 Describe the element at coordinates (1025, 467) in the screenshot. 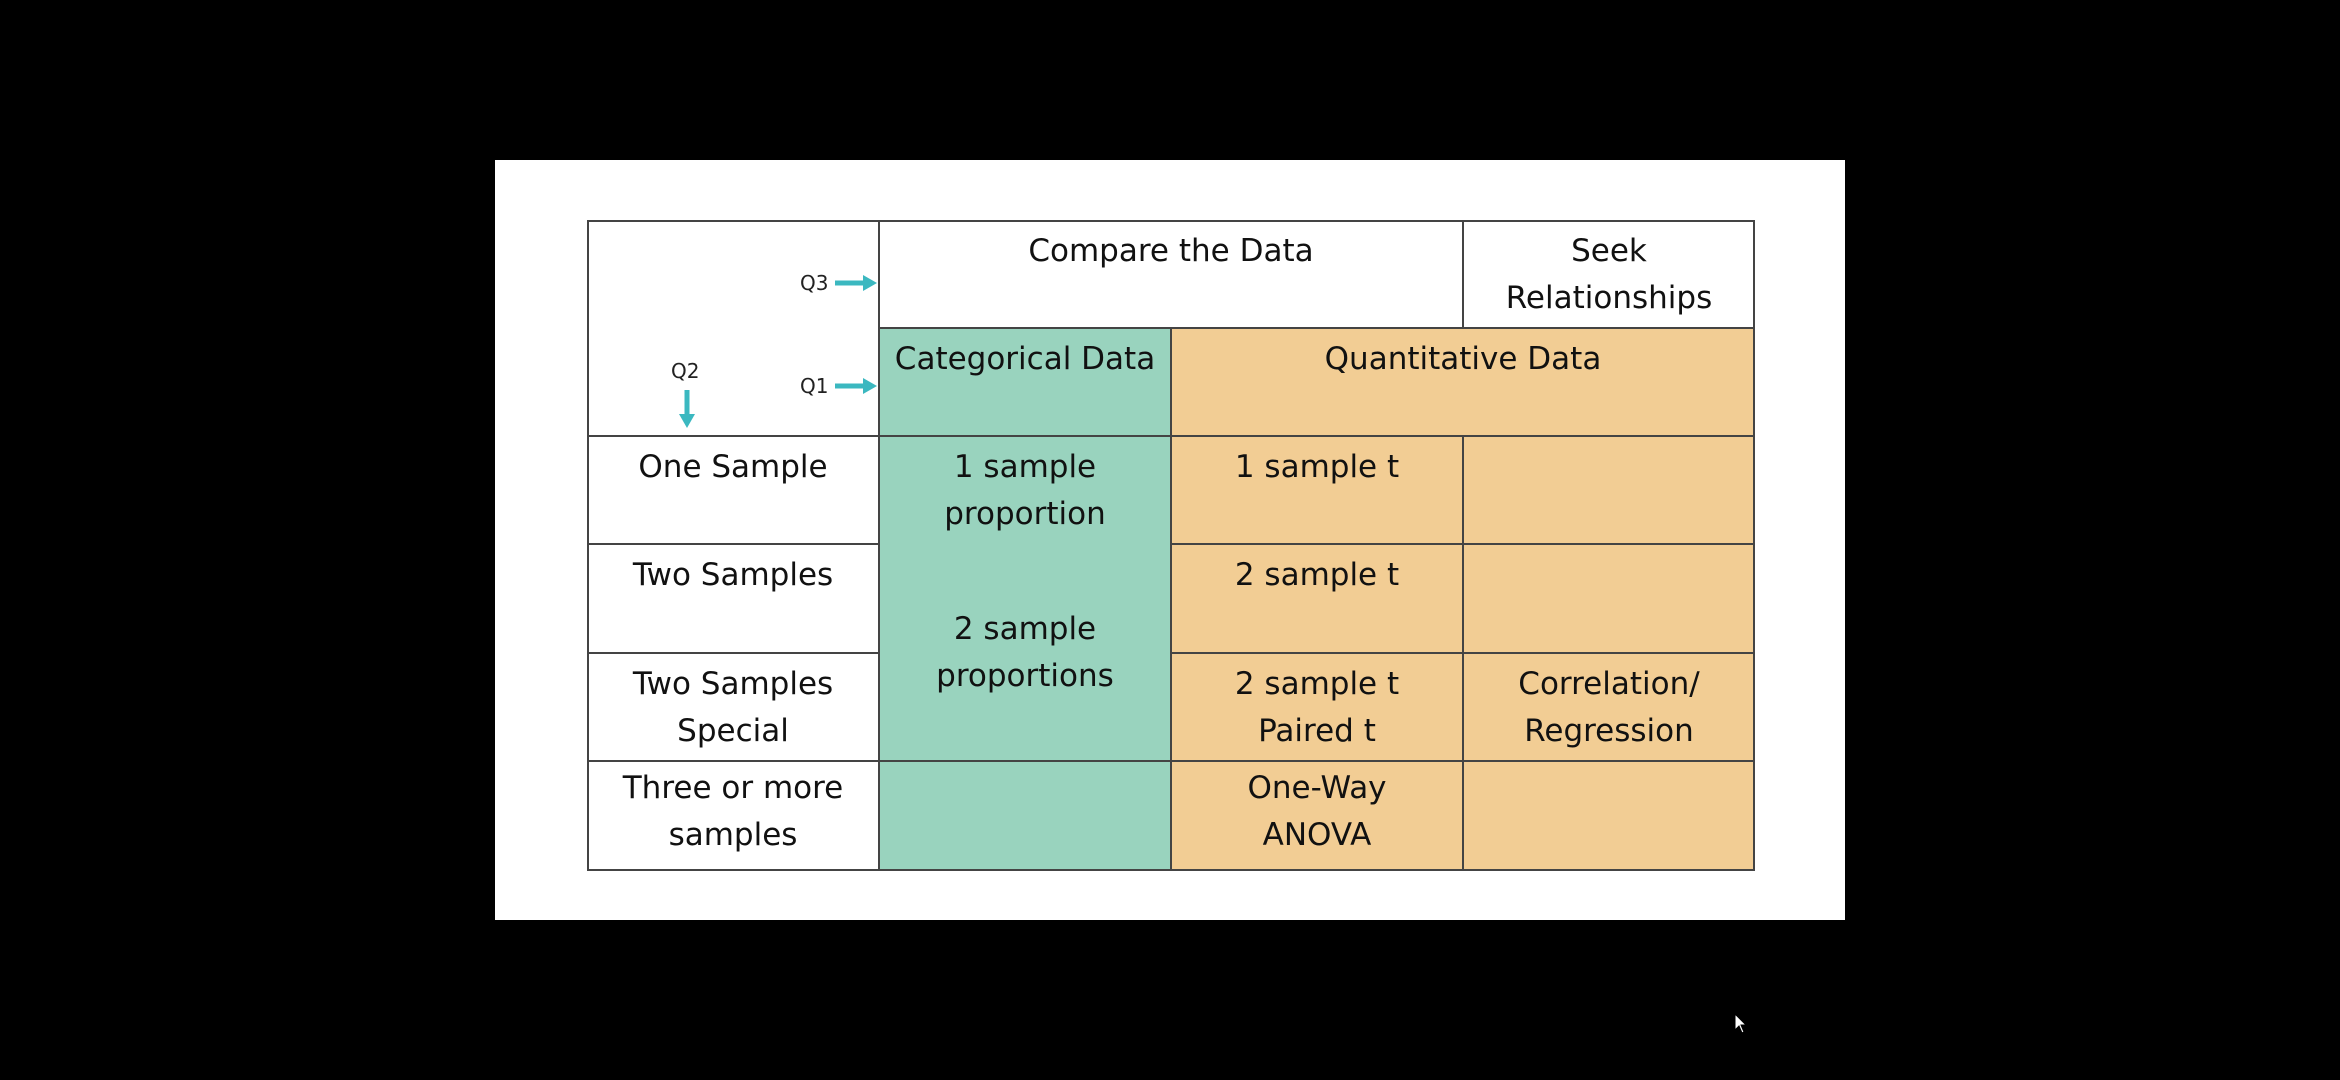

I see `cell-text: 1 sample` at that location.